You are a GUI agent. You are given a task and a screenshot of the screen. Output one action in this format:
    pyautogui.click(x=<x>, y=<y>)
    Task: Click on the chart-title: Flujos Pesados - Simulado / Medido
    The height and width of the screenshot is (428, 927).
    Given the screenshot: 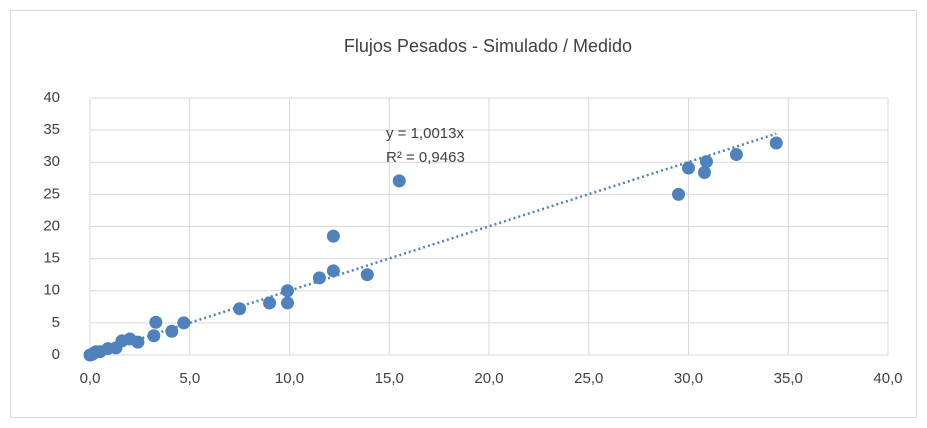 What is the action you would take?
    pyautogui.click(x=488, y=46)
    